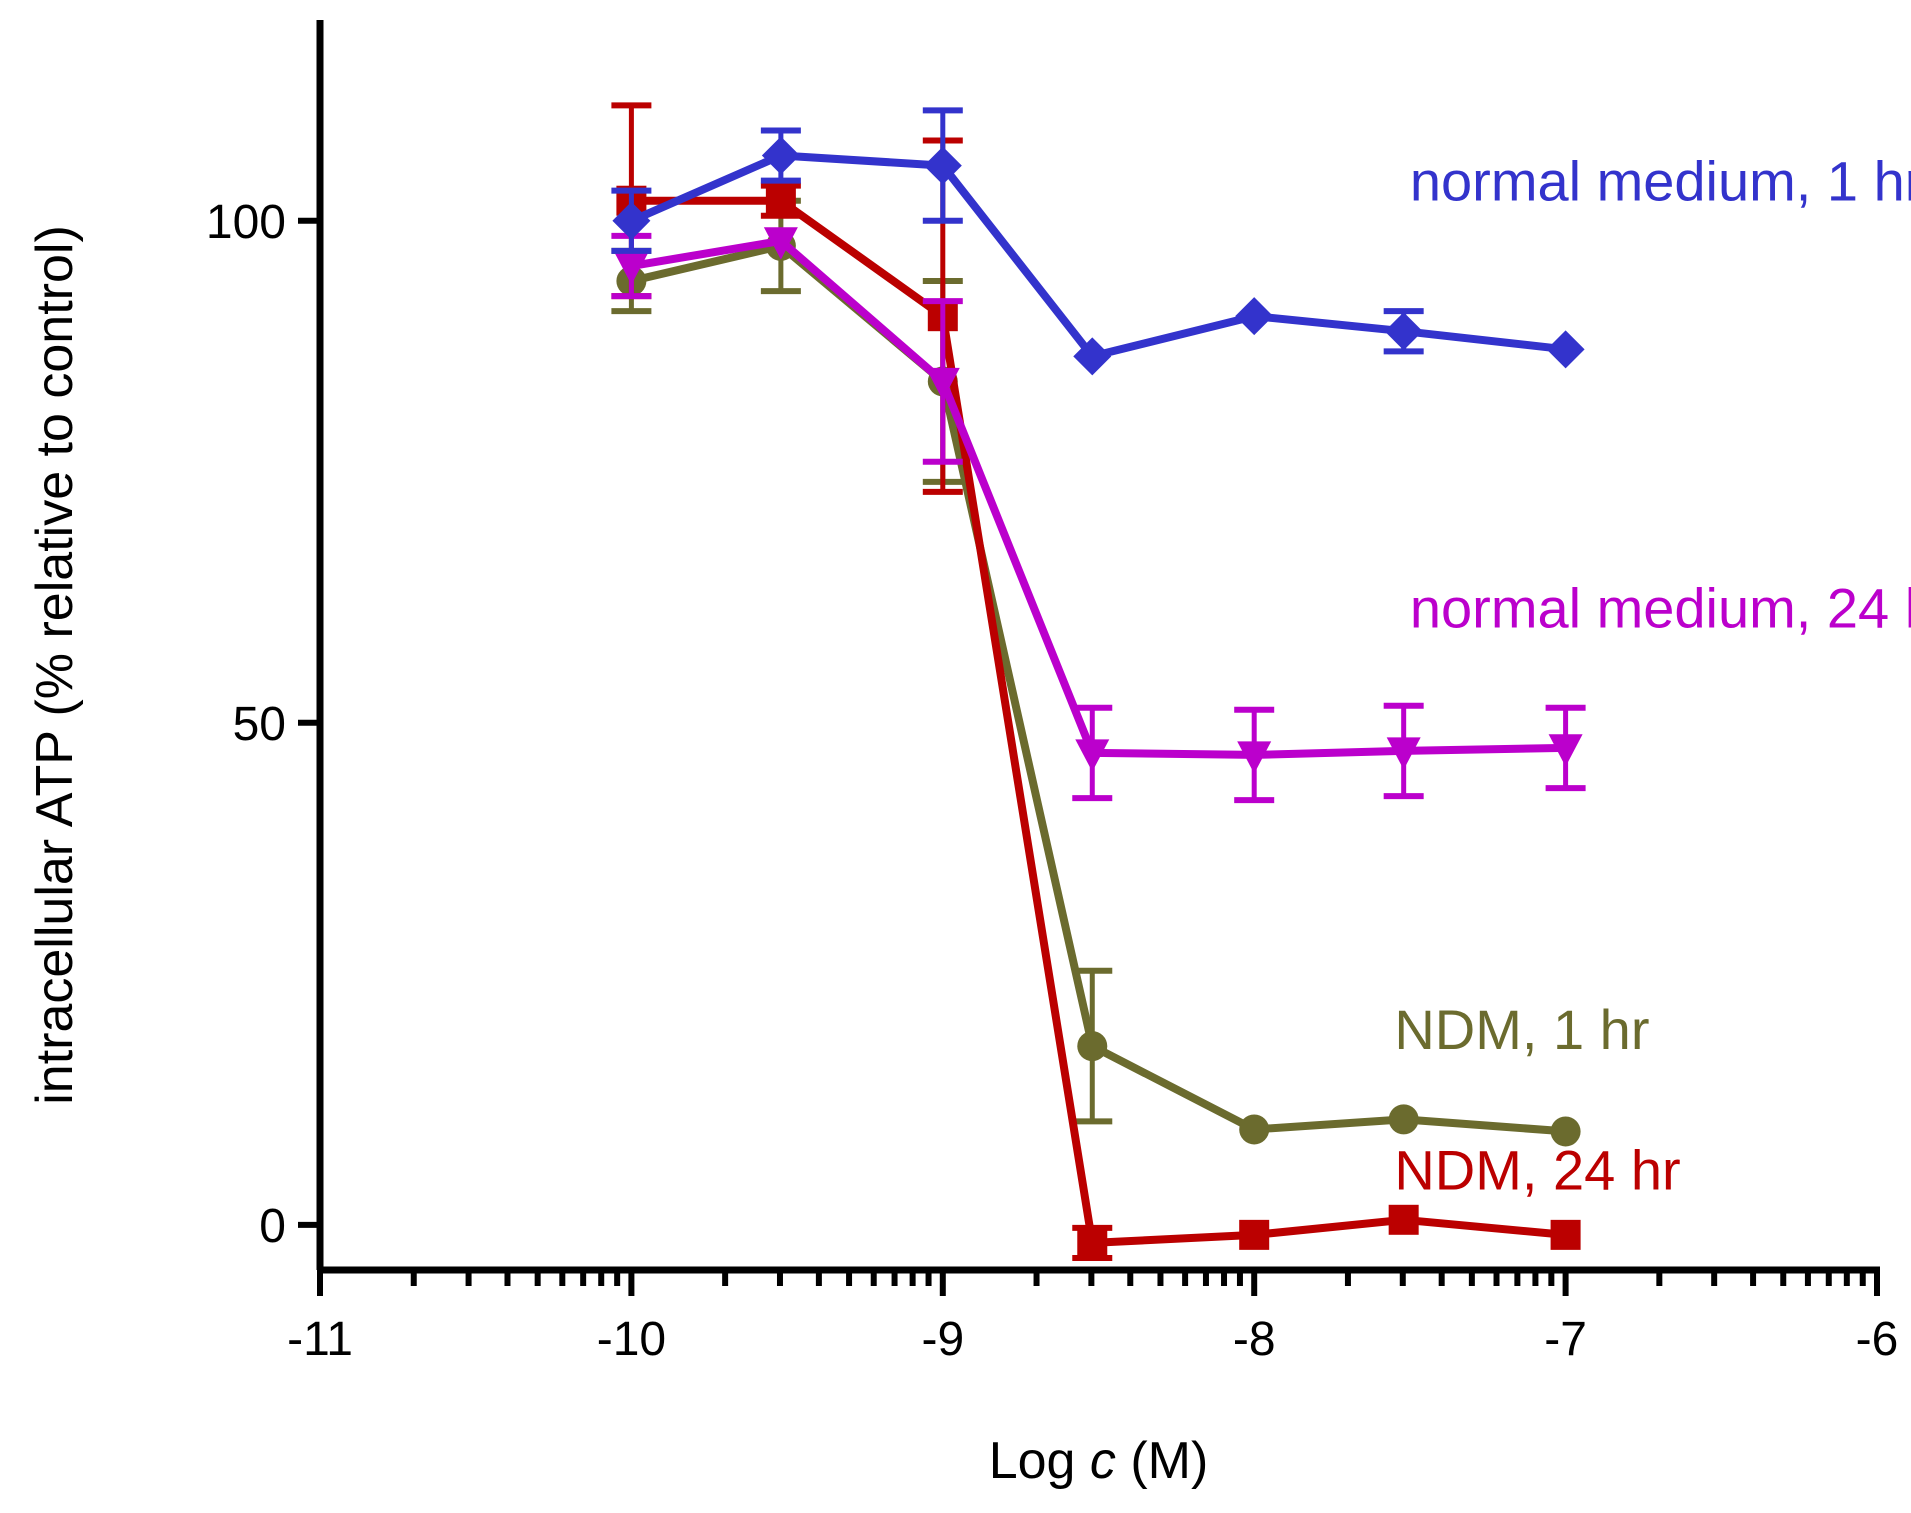  I want to click on x-axis-title-suffix: (M), so click(1162, 1461).